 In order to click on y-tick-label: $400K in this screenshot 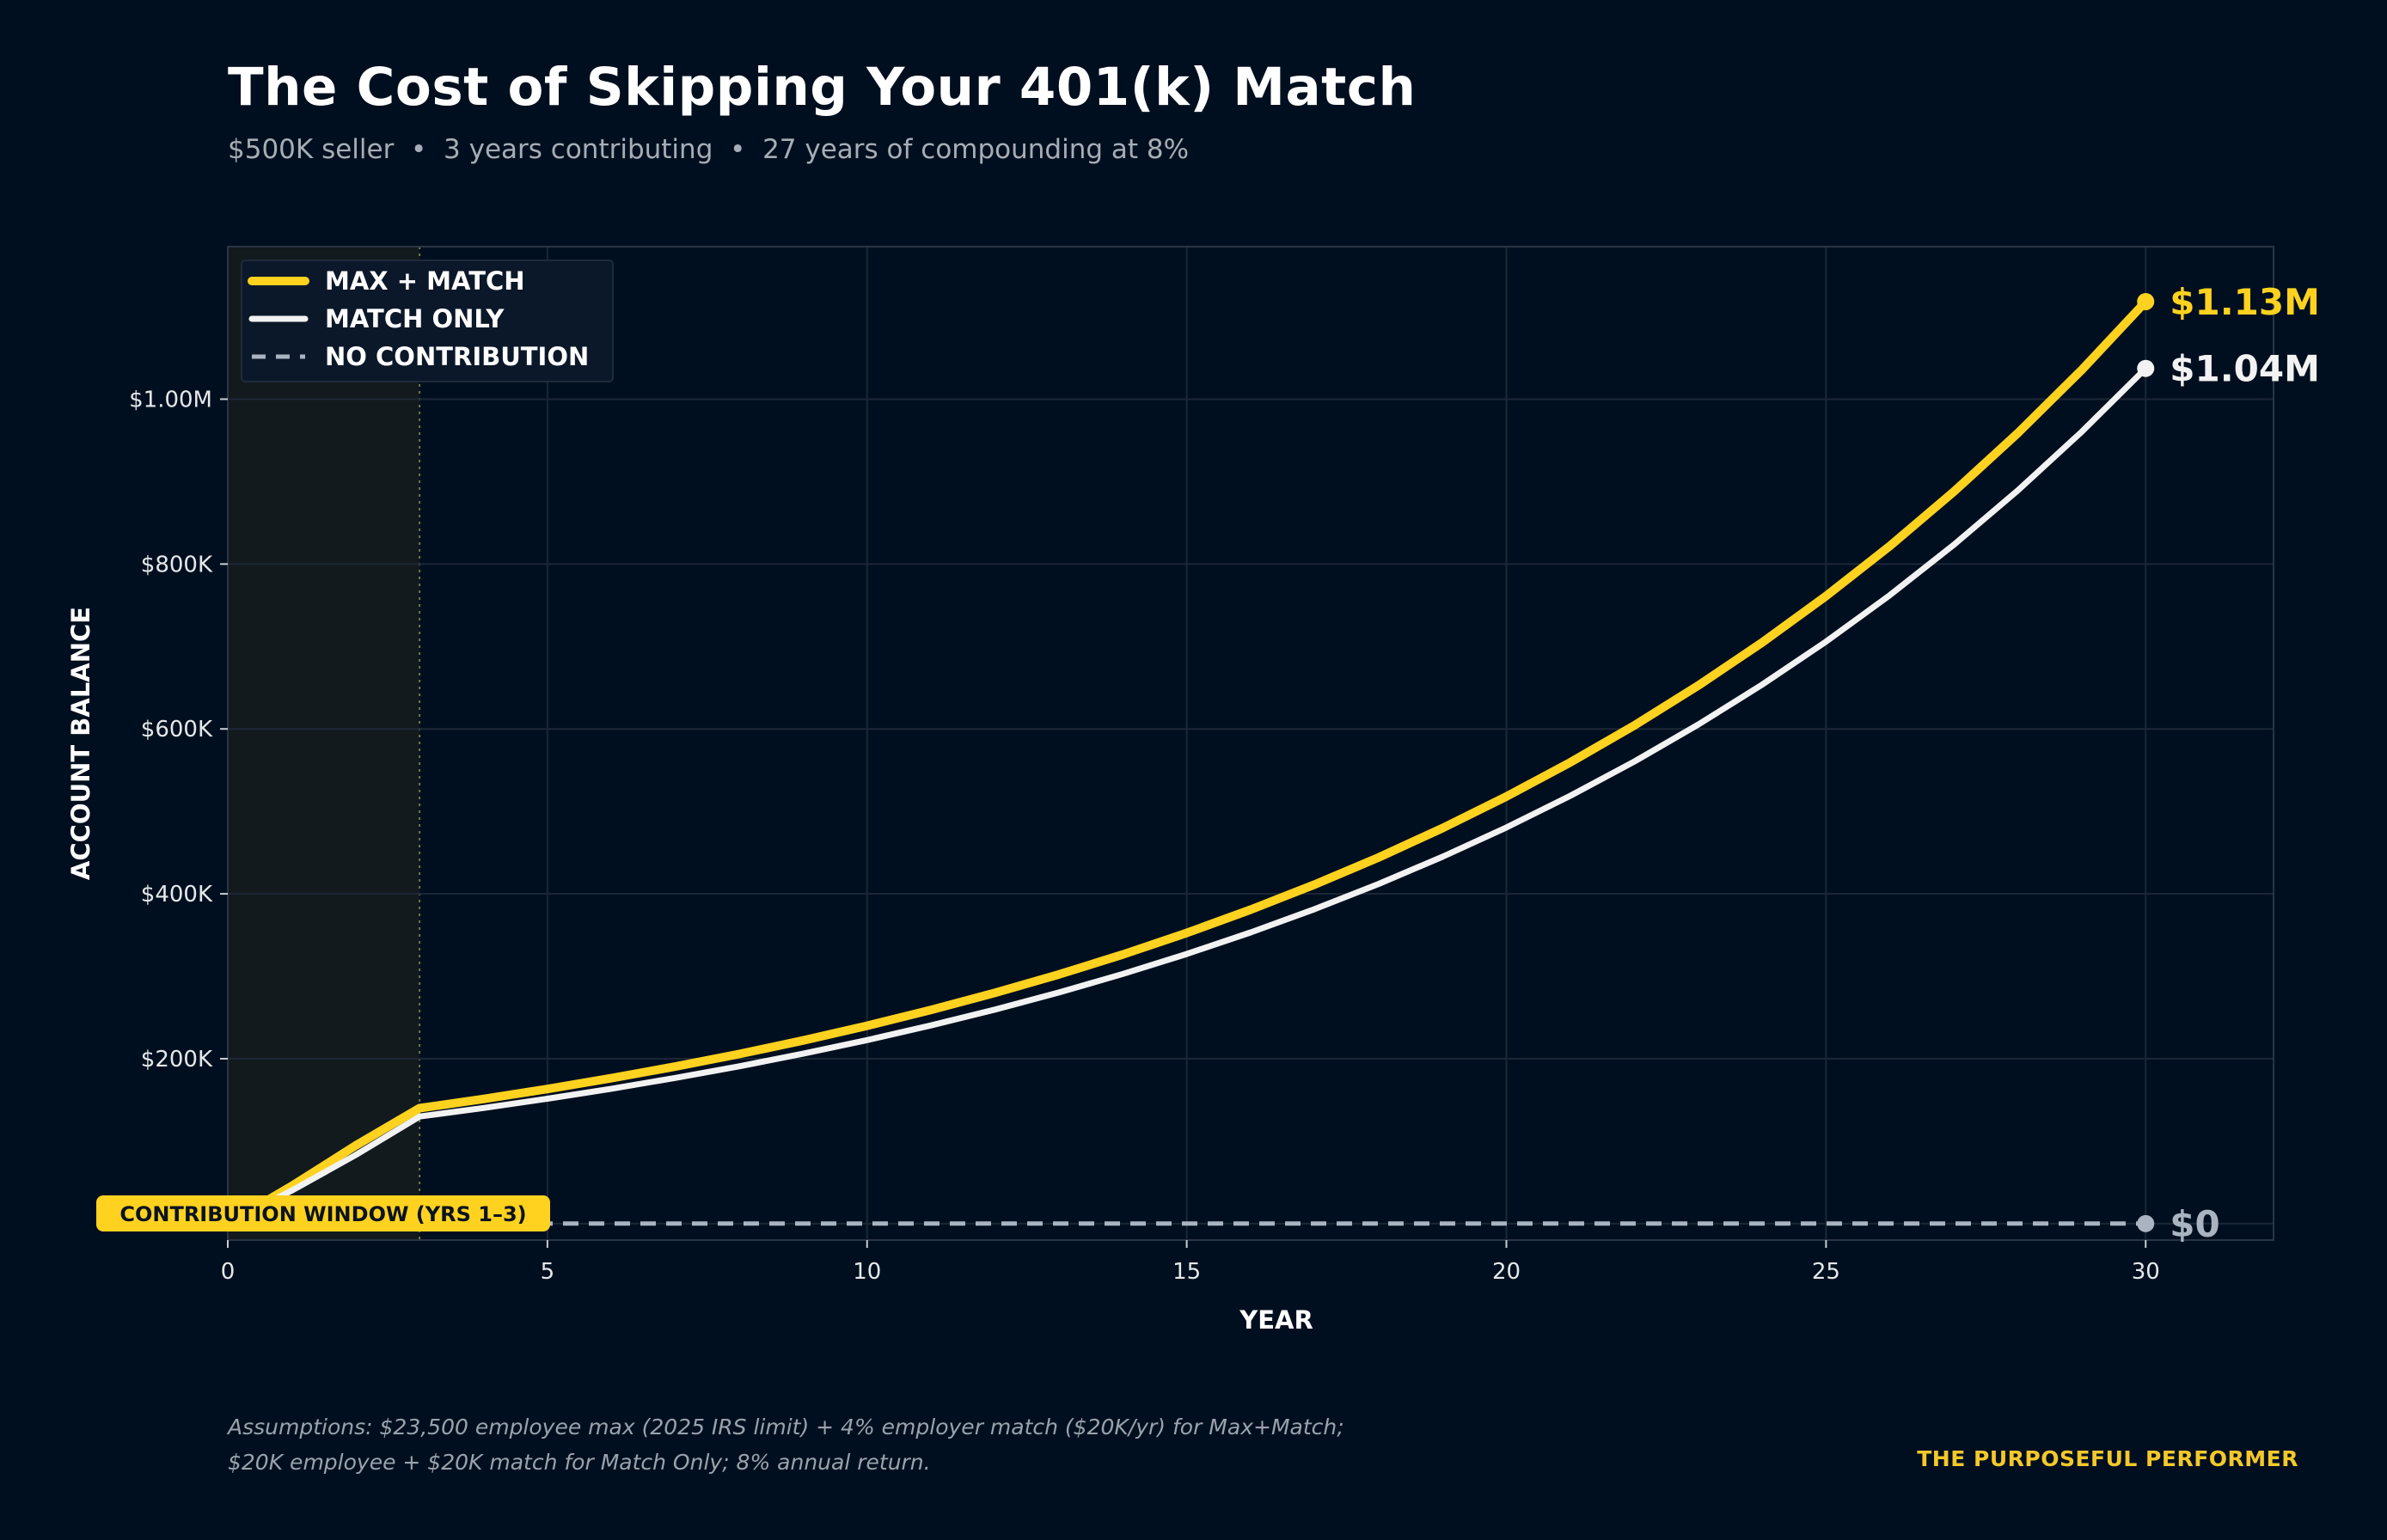, I will do `click(177, 895)`.